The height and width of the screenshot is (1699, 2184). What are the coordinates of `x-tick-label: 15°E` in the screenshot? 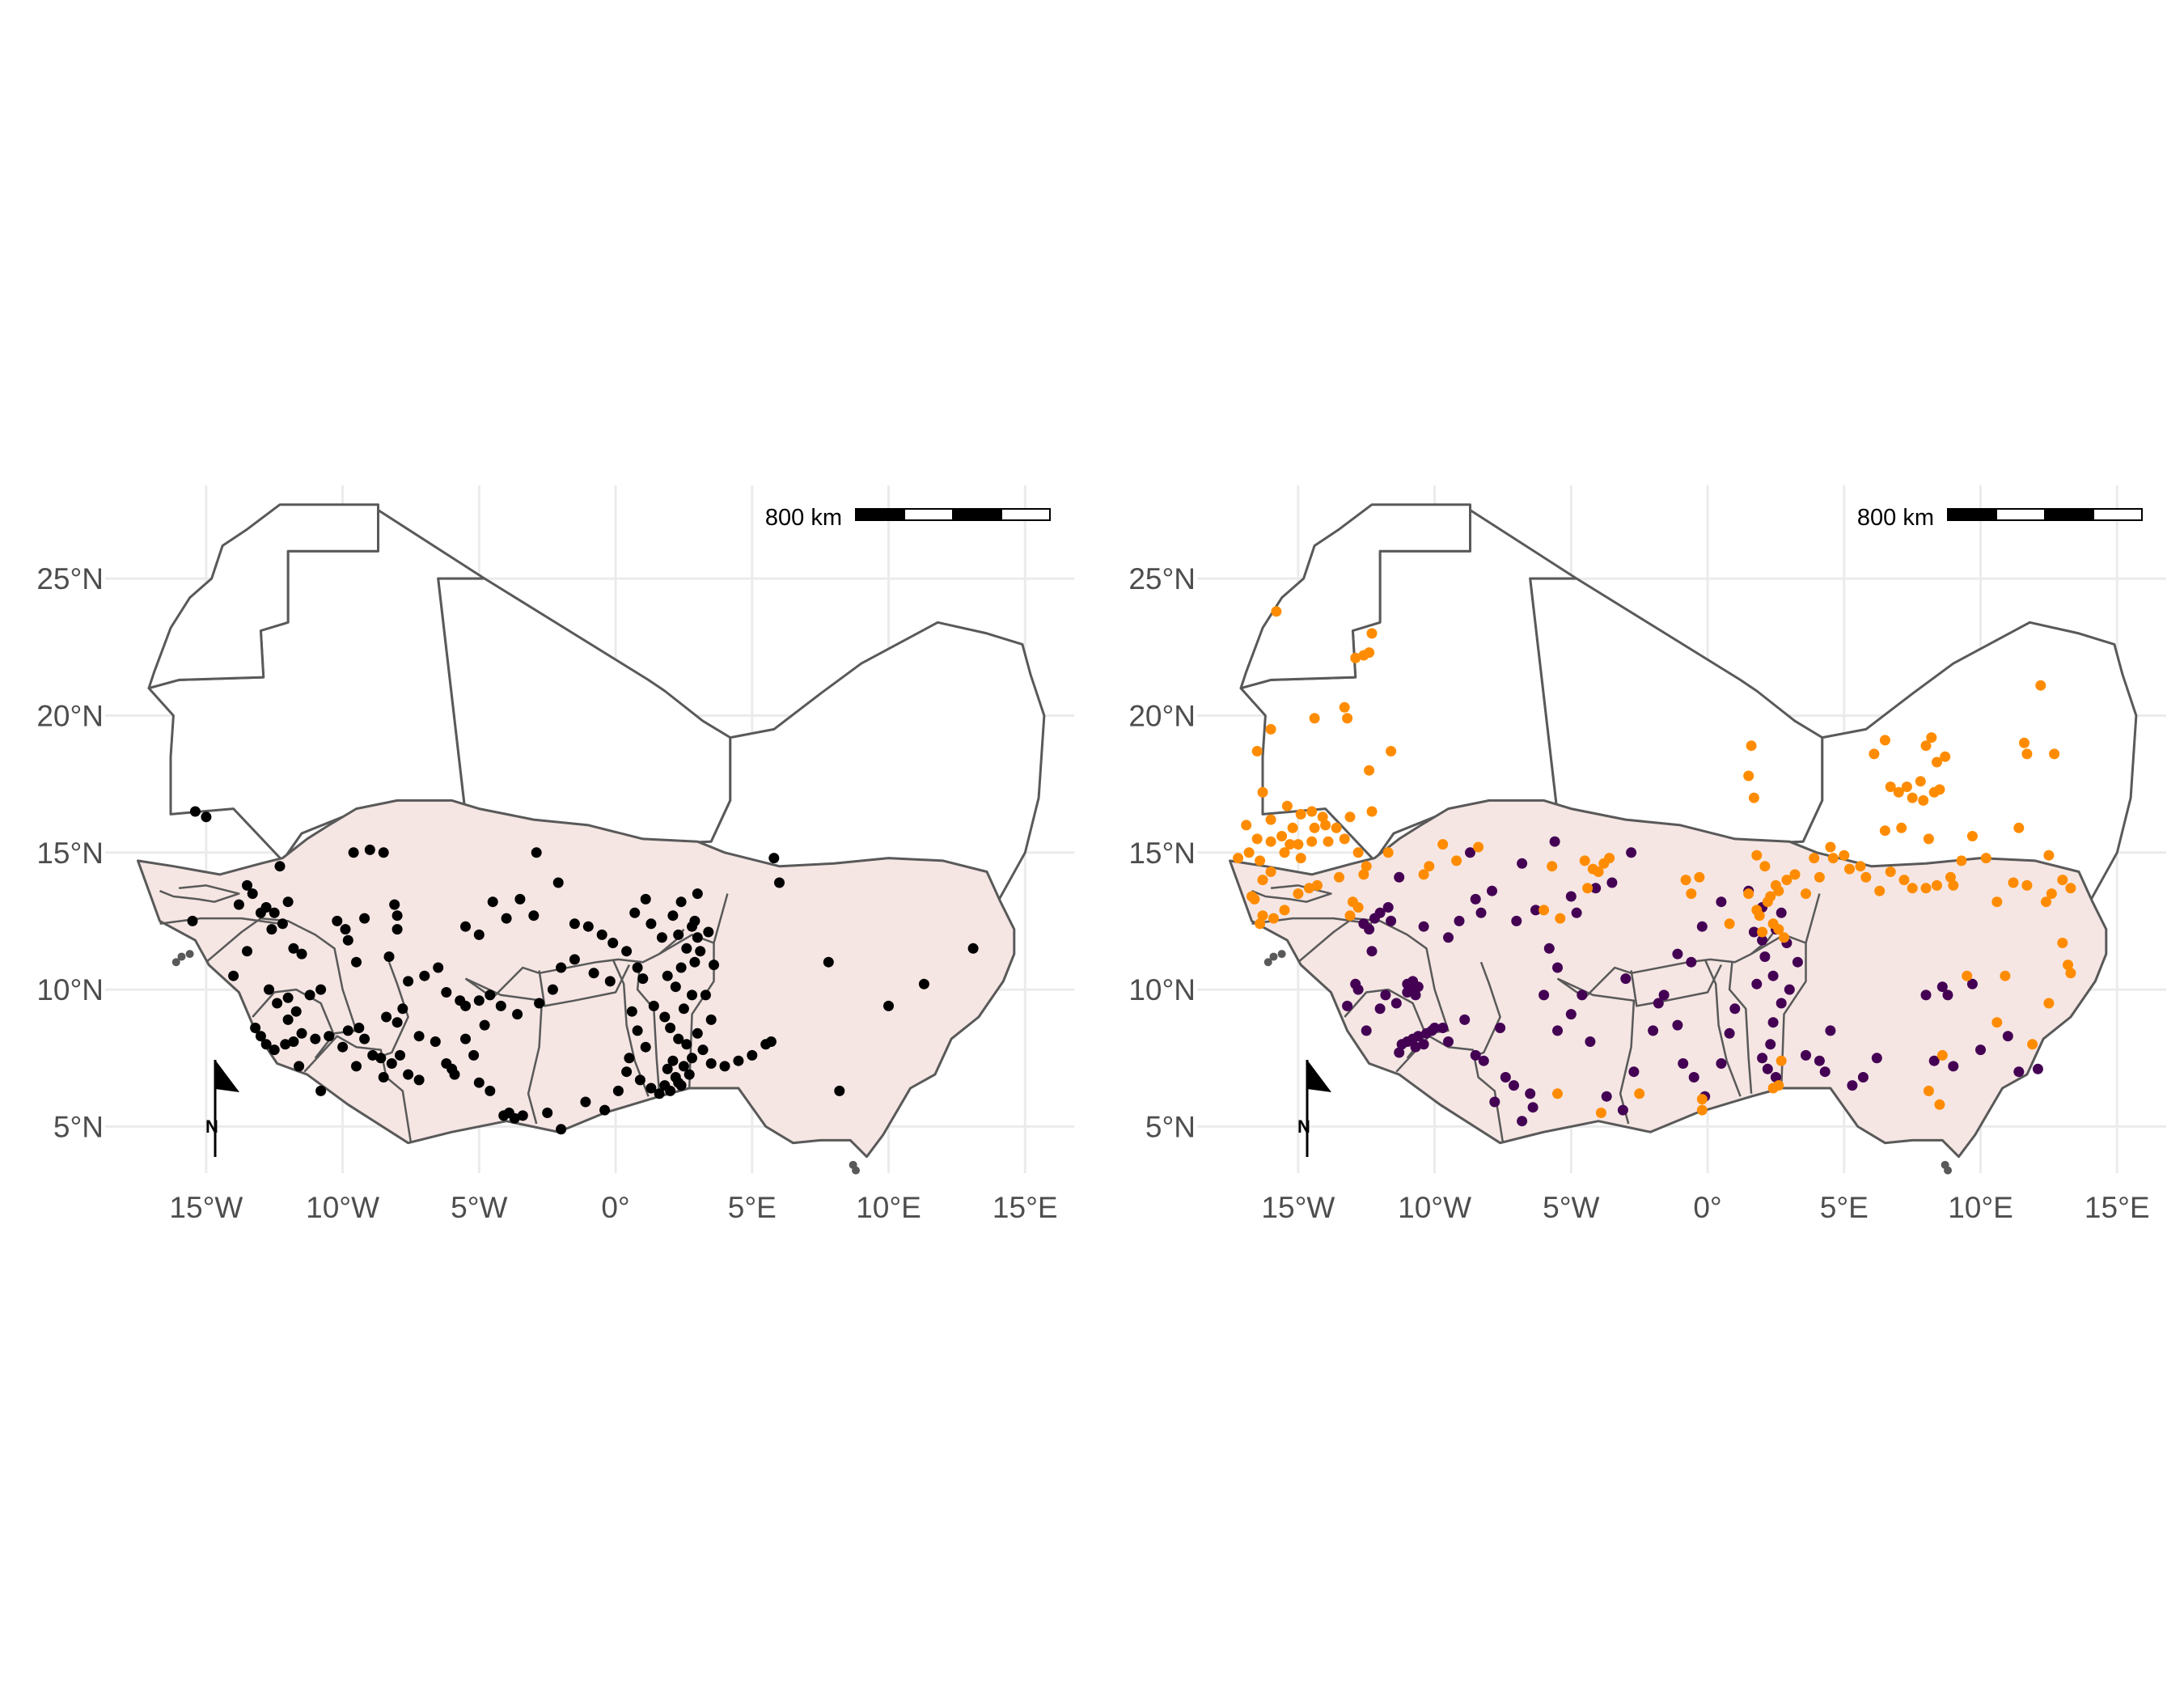 It's located at (2117, 1207).